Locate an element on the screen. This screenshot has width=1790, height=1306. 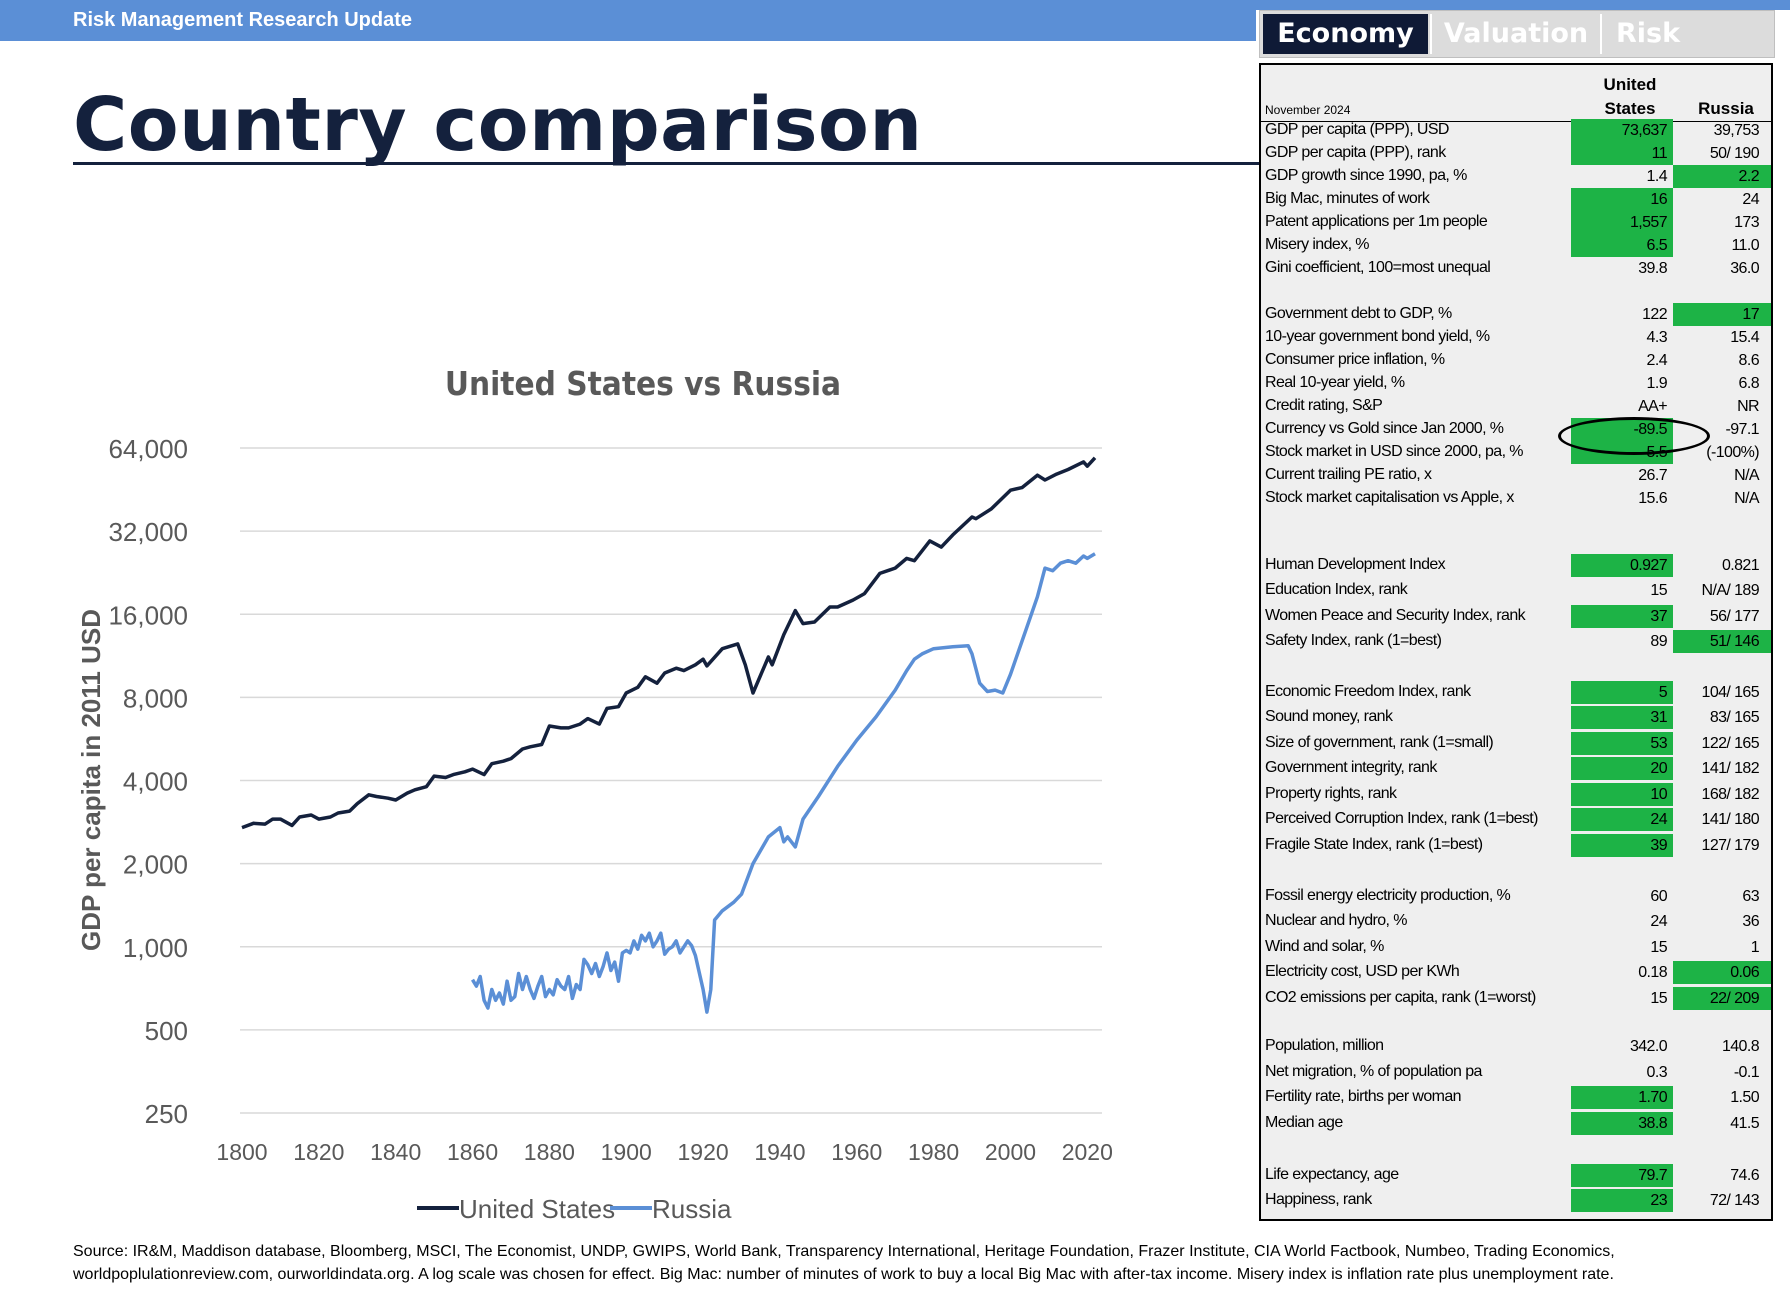
x-tick-label: 1940 is located at coordinates (779, 1152).